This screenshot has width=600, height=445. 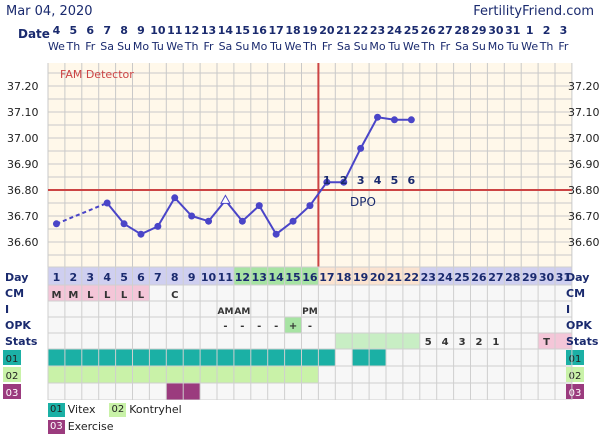 What do you see at coordinates (584, 164) in the screenshot?
I see `y-tick-right: 36.90` at bounding box center [584, 164].